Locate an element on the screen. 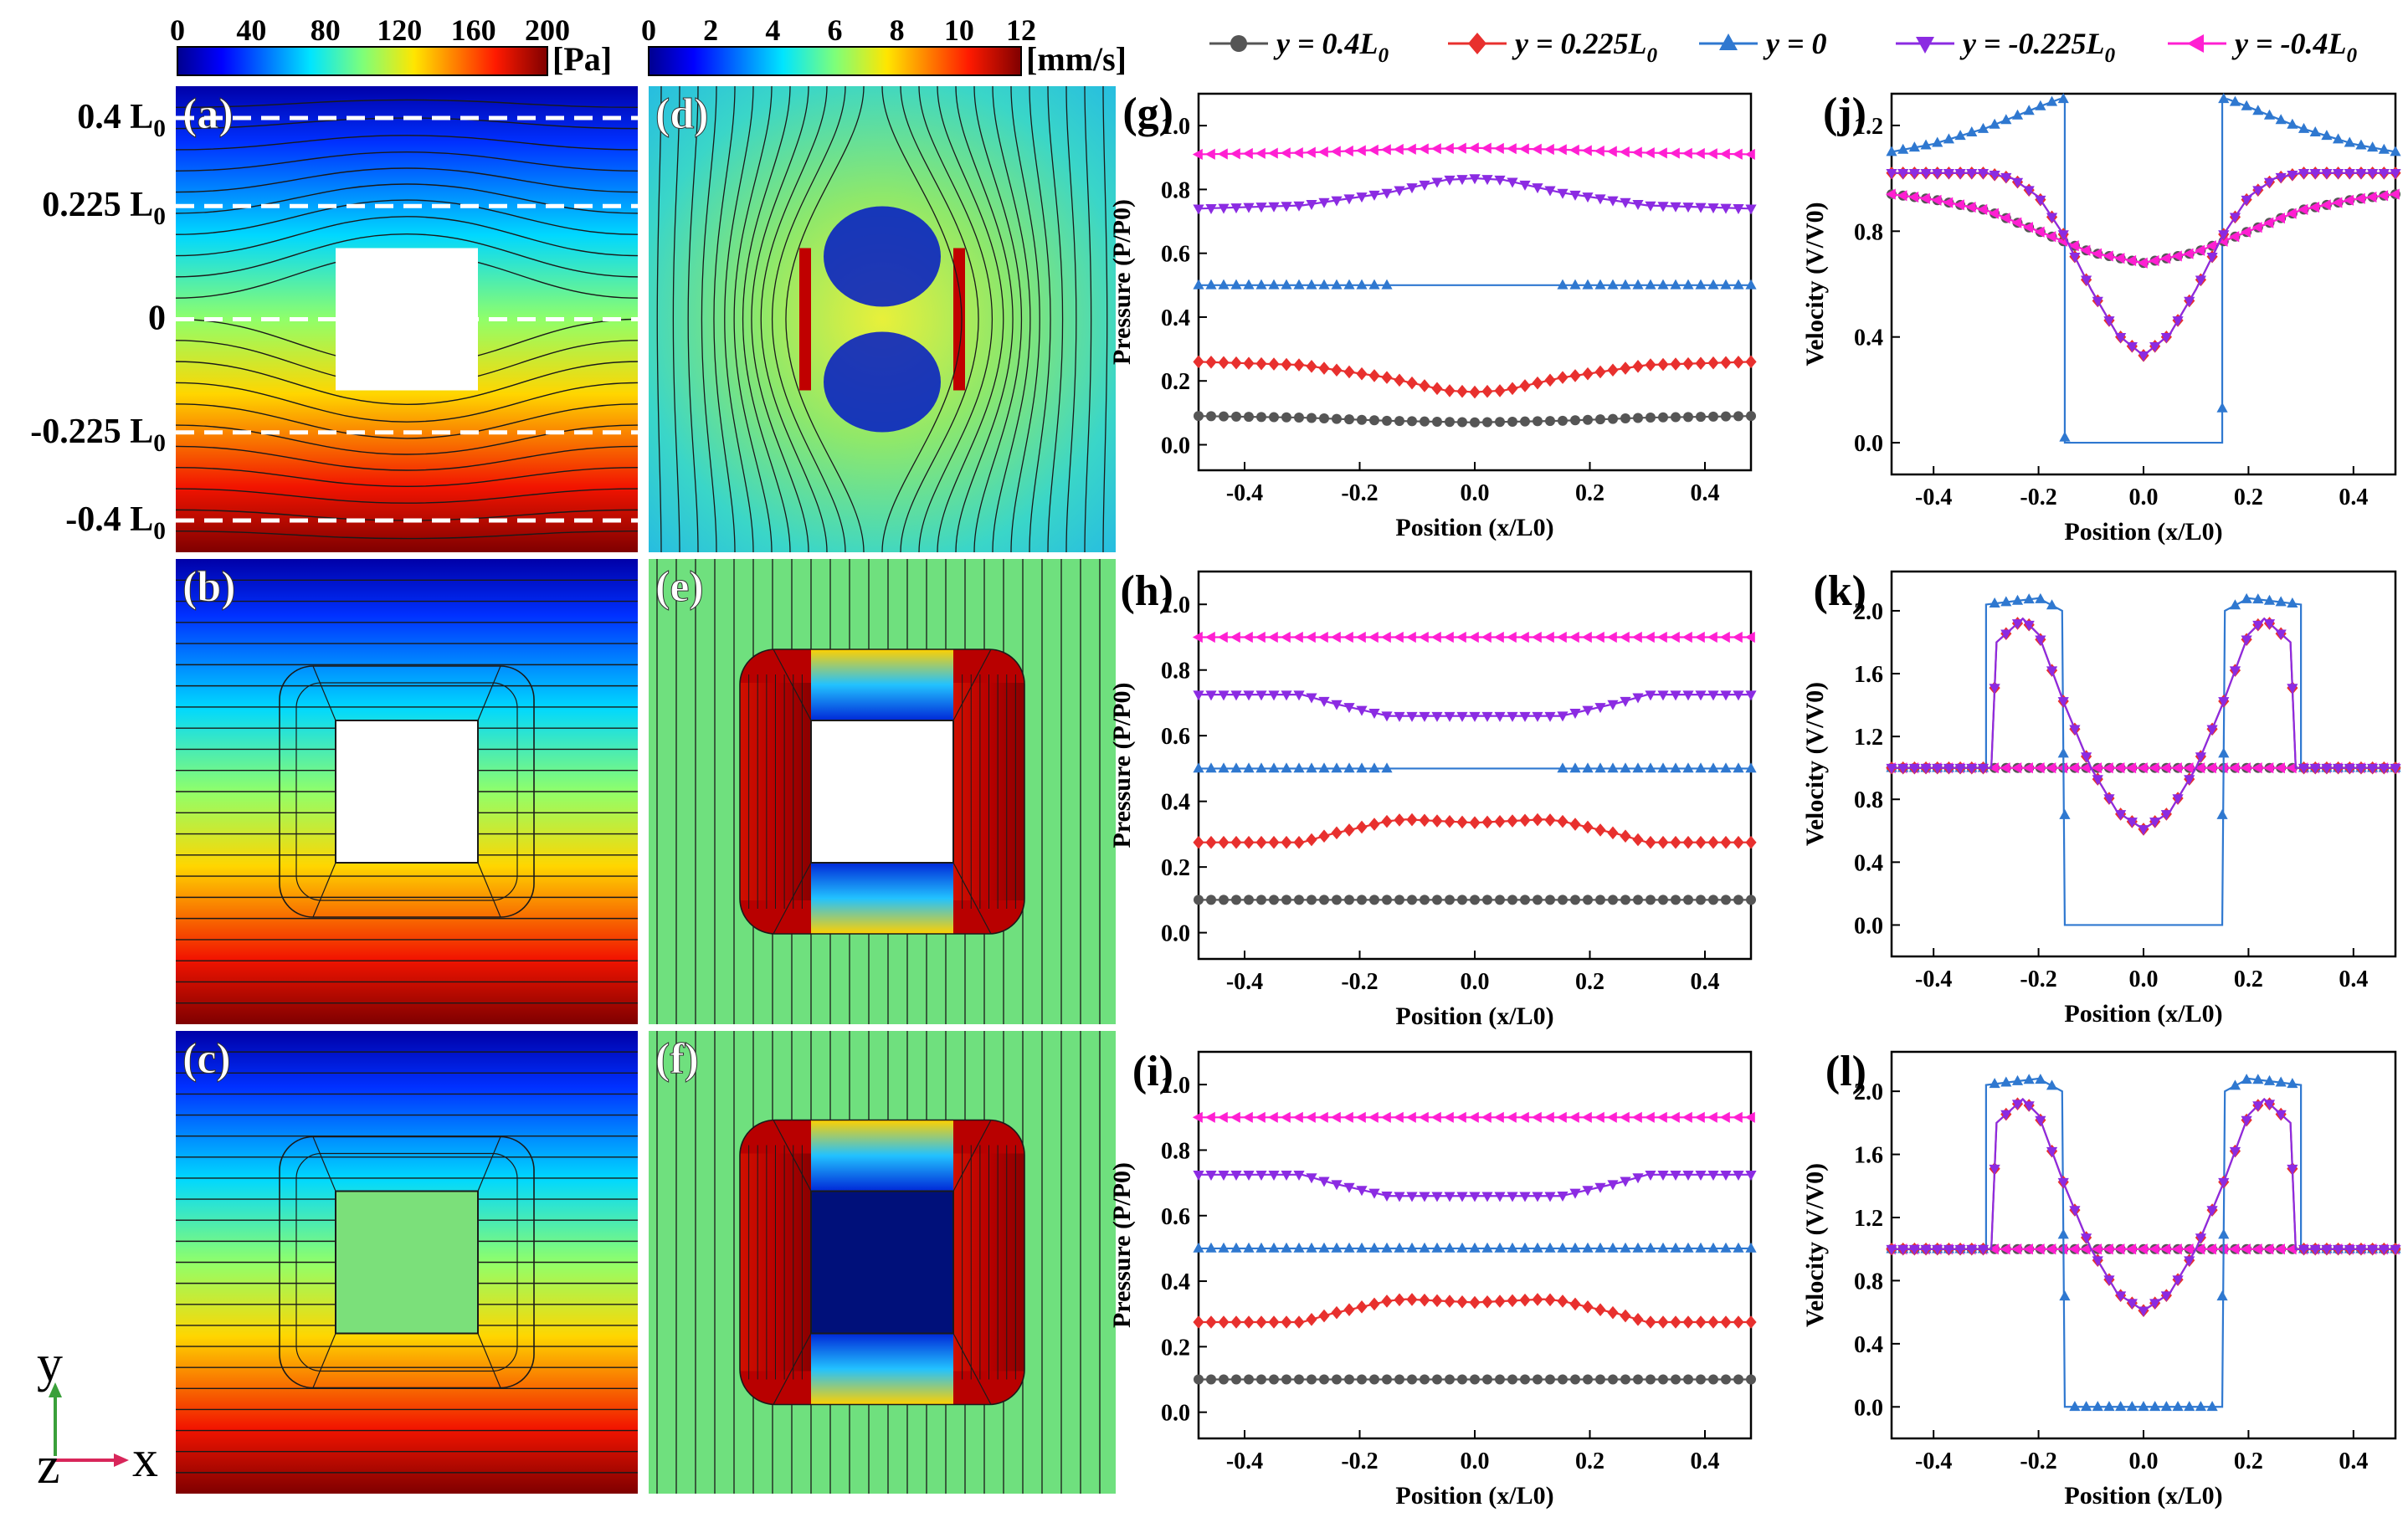 The image size is (2408, 1538). legend-label-main: y = -0.4L is located at coordinates (2288, 43).